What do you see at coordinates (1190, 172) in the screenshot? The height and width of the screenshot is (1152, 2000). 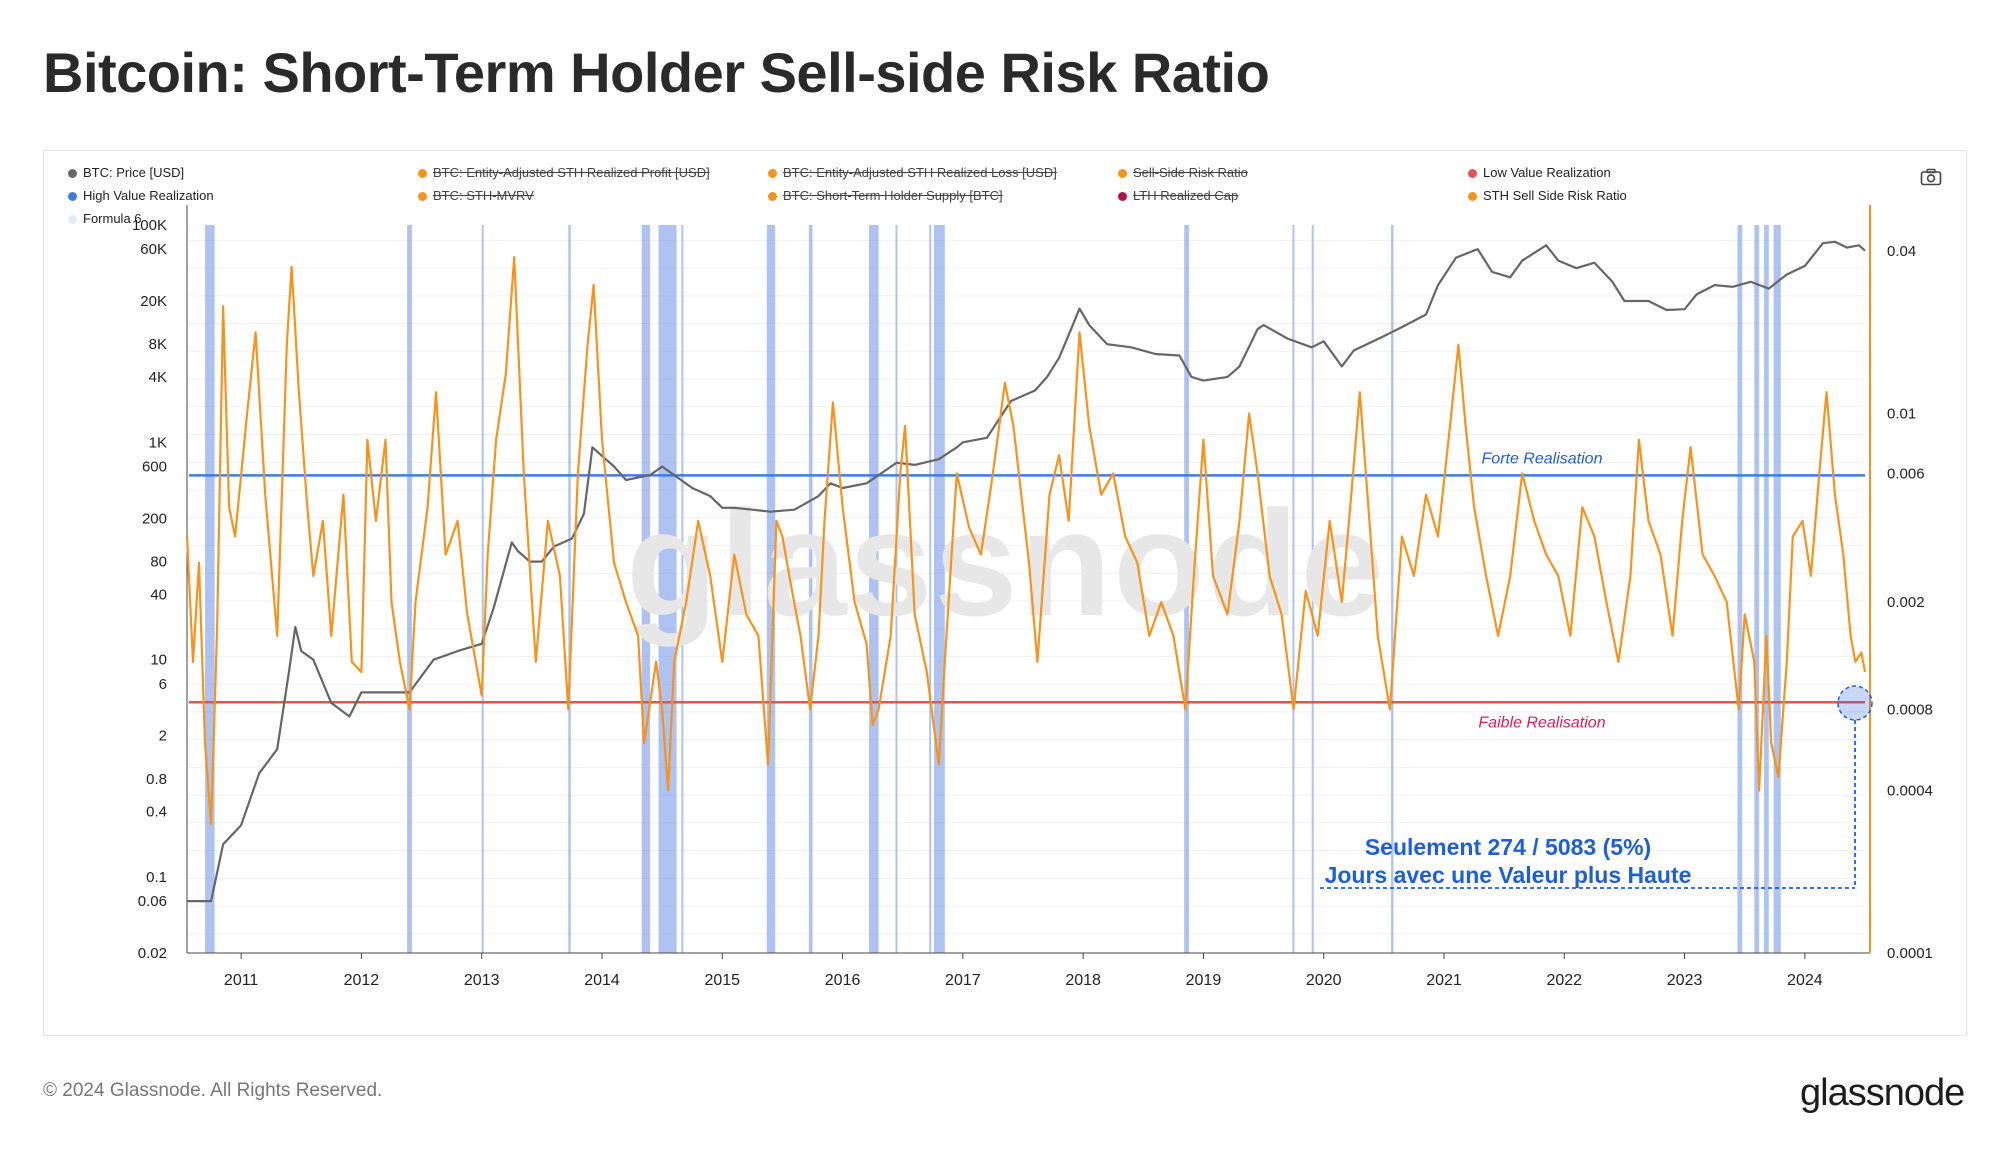 I see `legend-label: Sell-Side Risk Ratio` at bounding box center [1190, 172].